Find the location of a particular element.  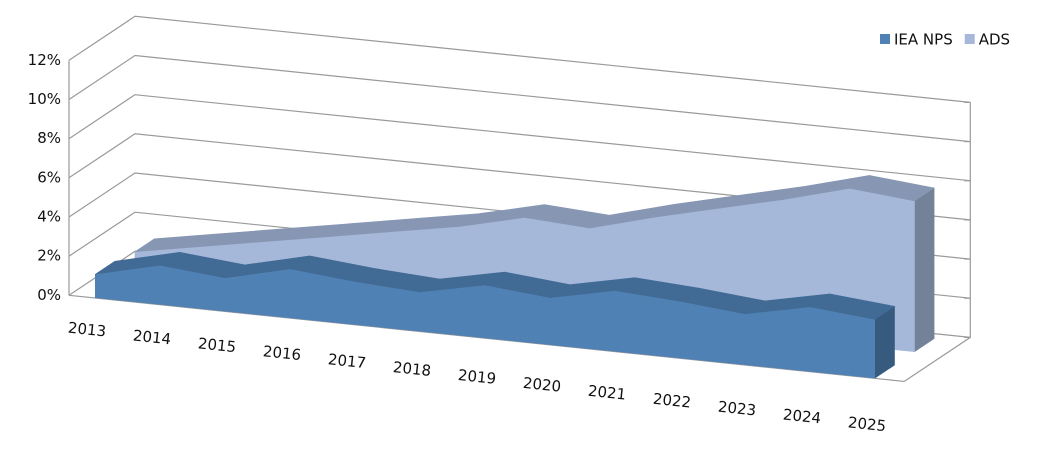

y-tick-label: 10% is located at coordinates (44, 99).